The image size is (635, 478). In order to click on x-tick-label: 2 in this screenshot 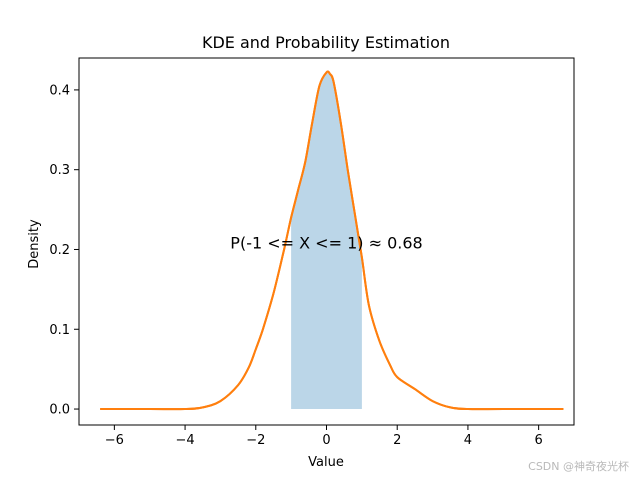, I will do `click(397, 440)`.